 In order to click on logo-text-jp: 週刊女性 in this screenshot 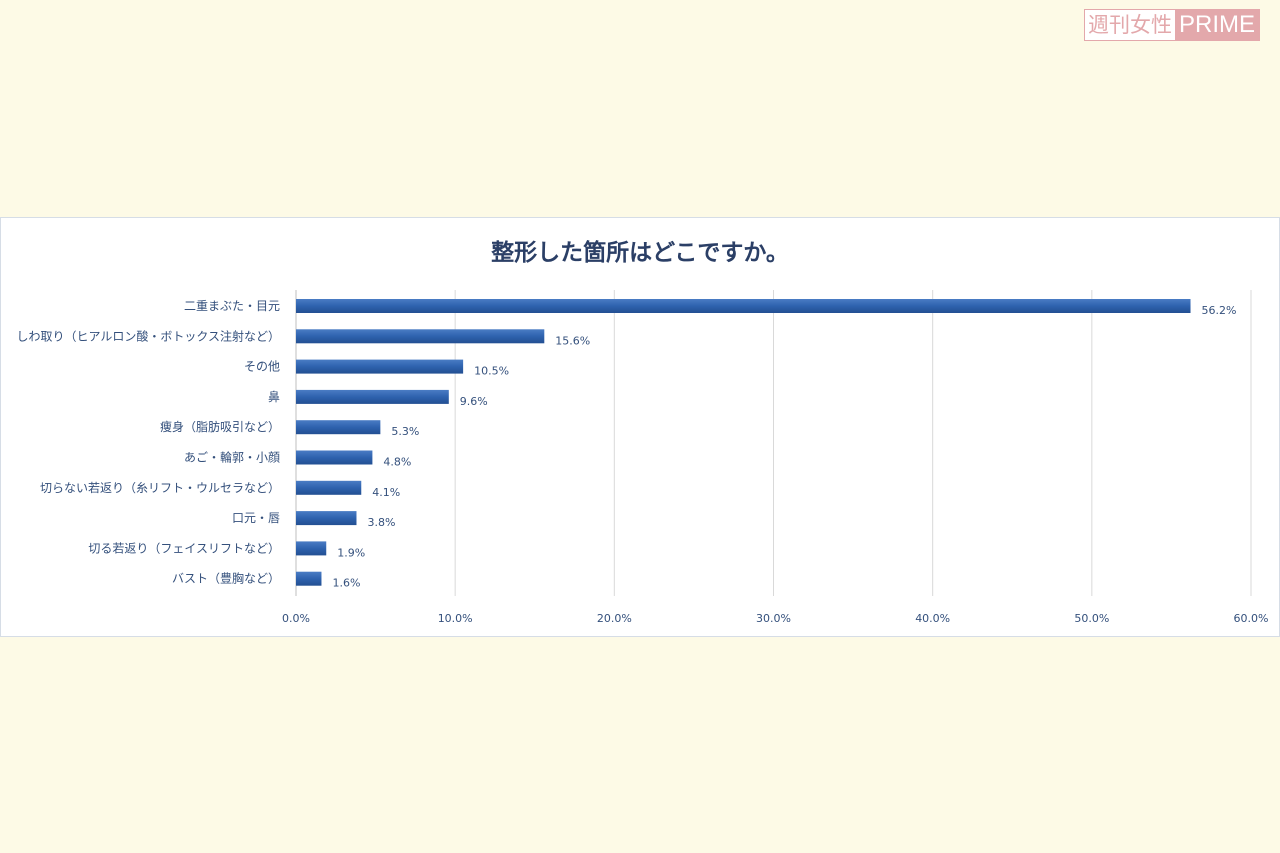, I will do `click(1130, 25)`.